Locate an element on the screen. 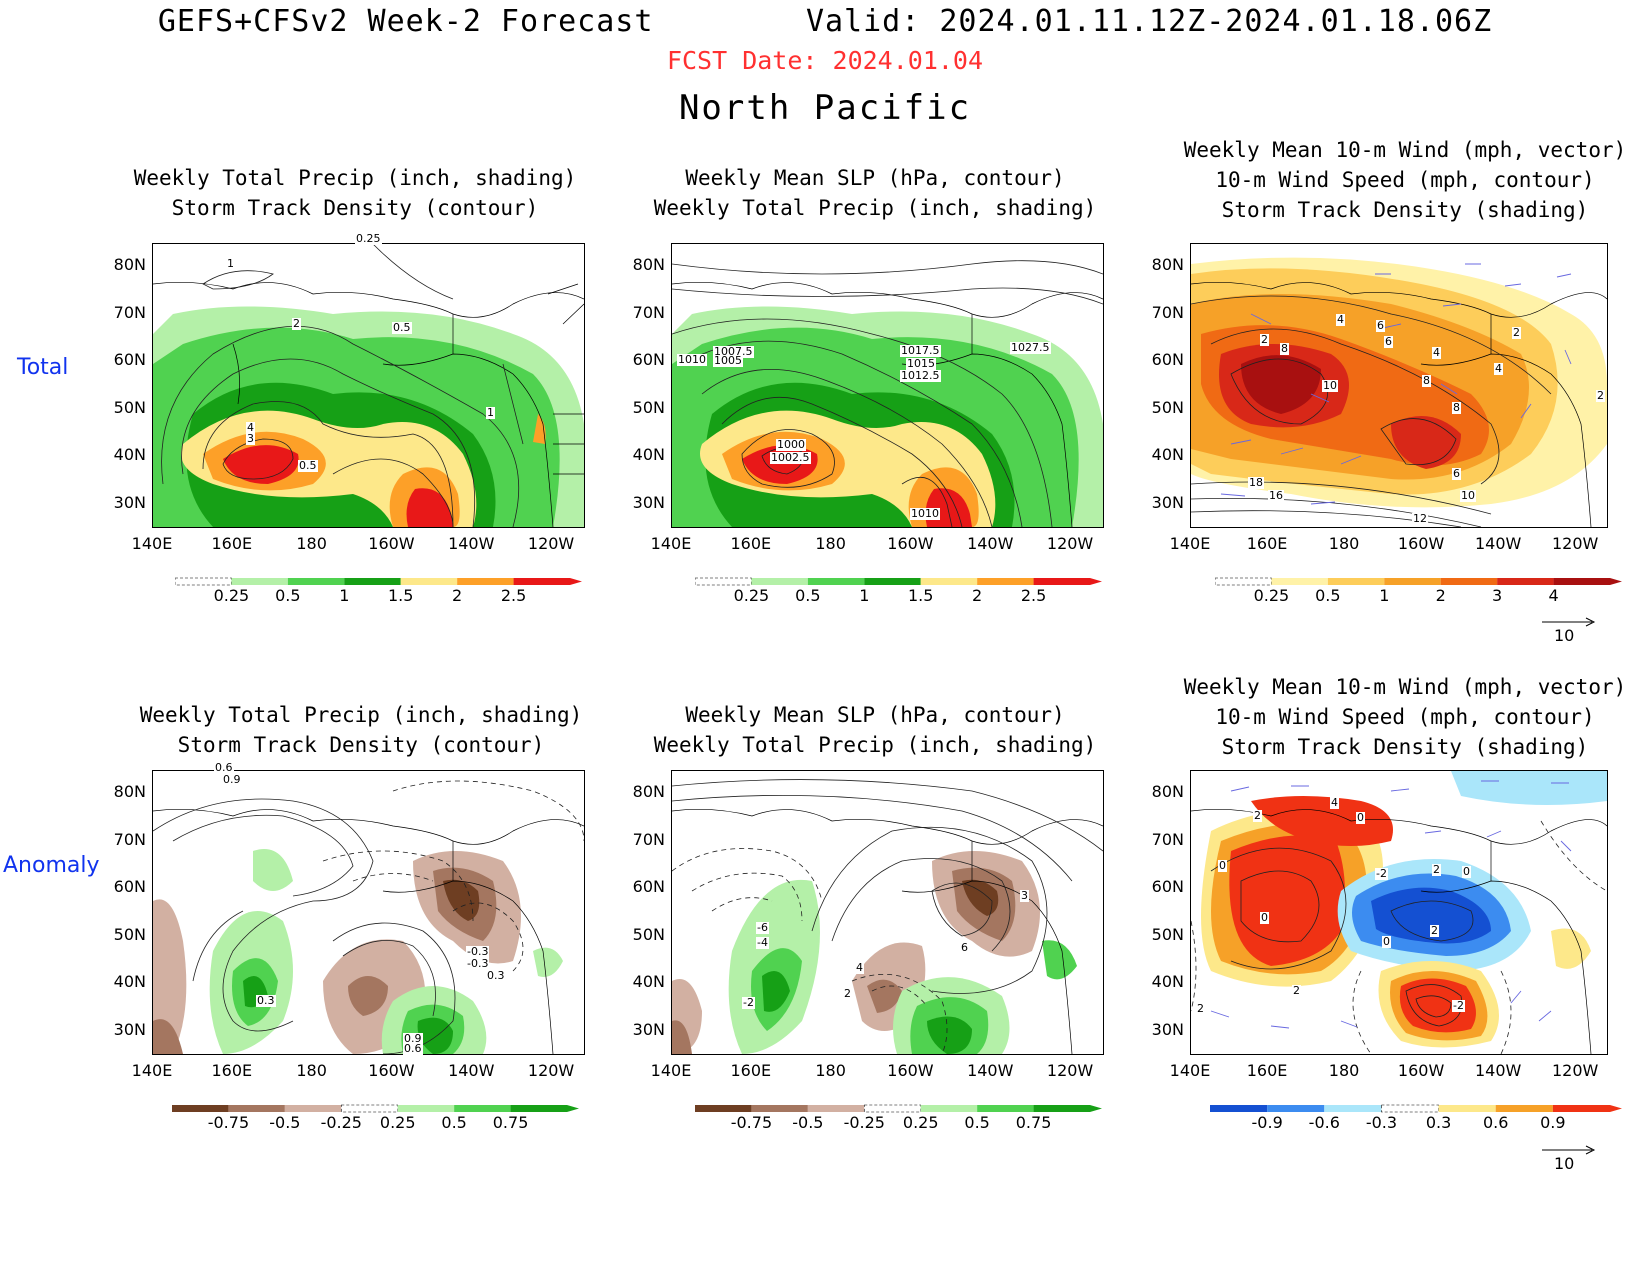  colorbar-tick-label: 1 is located at coordinates (864, 595).